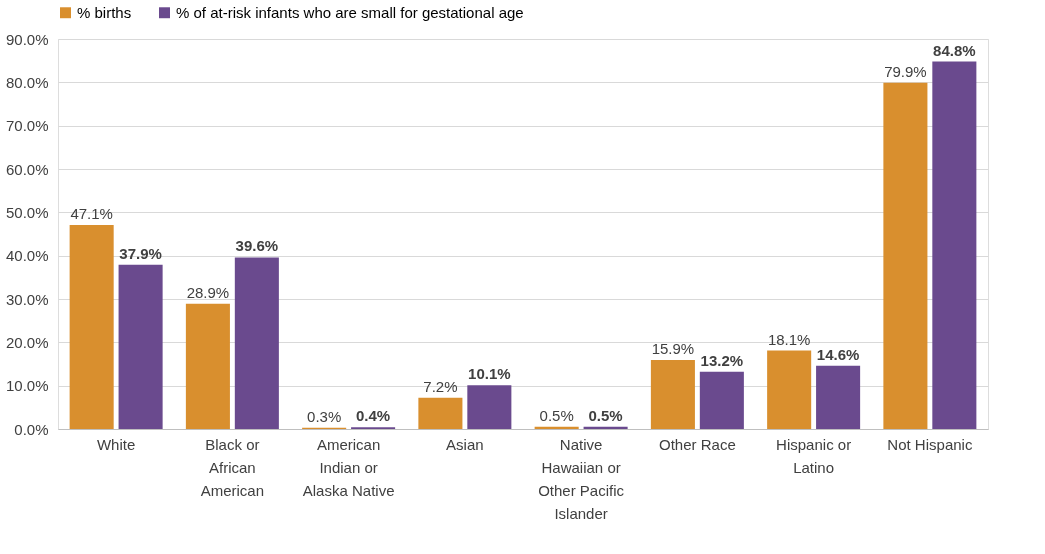  Describe the element at coordinates (789, 339) in the screenshot. I see `data-label: 18.1%` at that location.